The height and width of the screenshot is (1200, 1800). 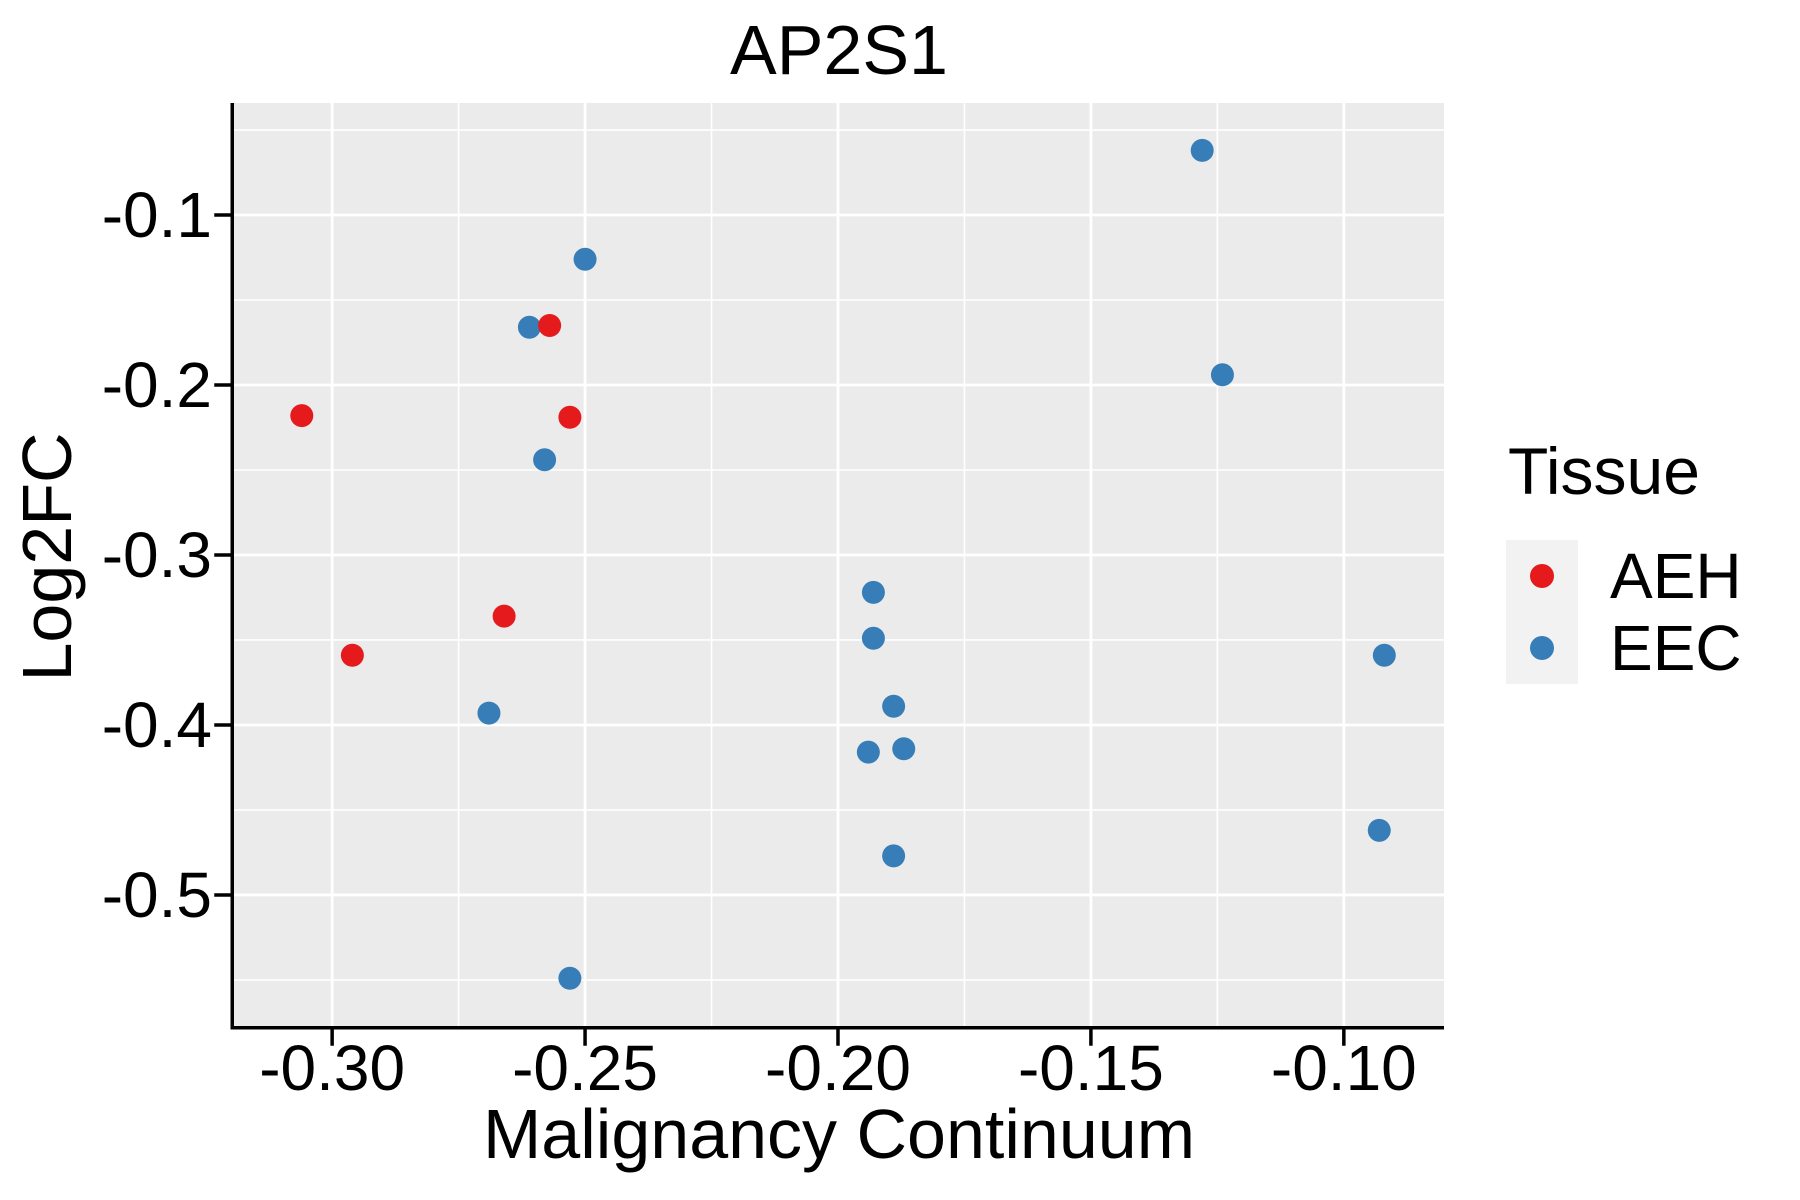 I want to click on y-tick-label: -0.3, so click(x=156, y=554).